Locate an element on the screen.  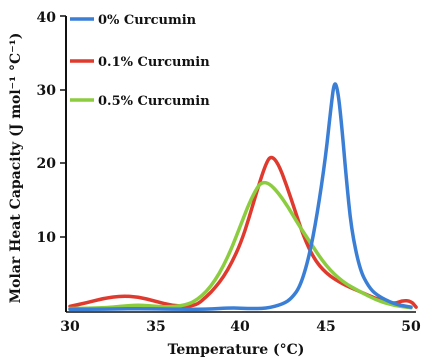
legend-label: 0% Curcumin is located at coordinates (147, 20).